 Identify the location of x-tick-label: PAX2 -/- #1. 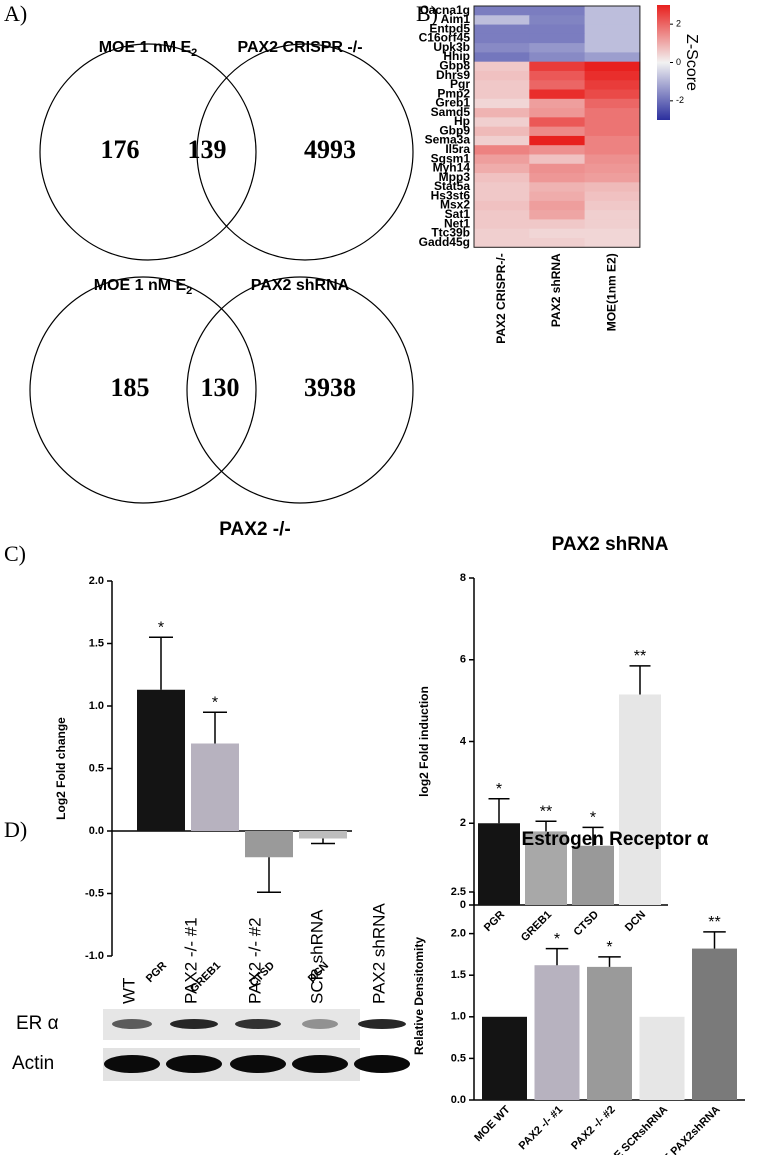
(541, 1128).